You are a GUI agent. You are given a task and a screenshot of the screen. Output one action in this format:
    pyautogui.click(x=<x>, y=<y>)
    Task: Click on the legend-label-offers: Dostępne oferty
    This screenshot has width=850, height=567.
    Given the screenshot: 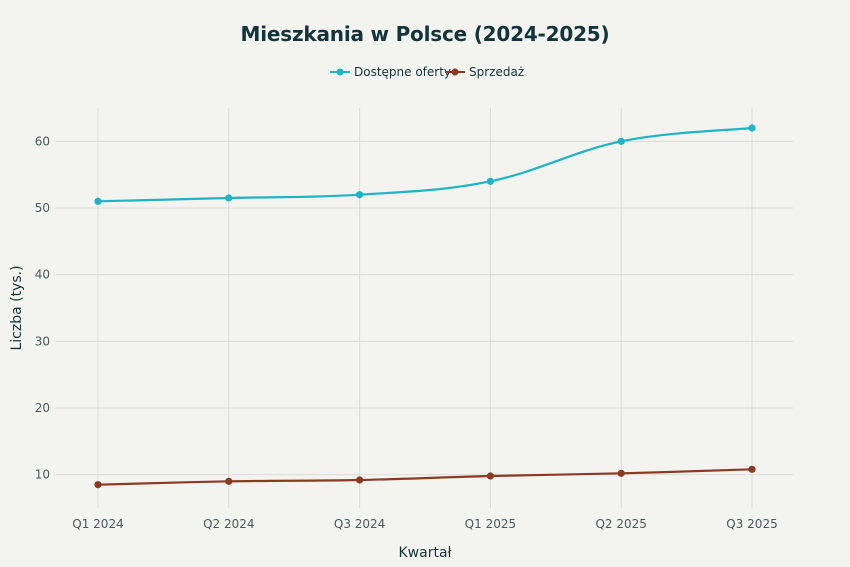 What is the action you would take?
    pyautogui.click(x=402, y=72)
    